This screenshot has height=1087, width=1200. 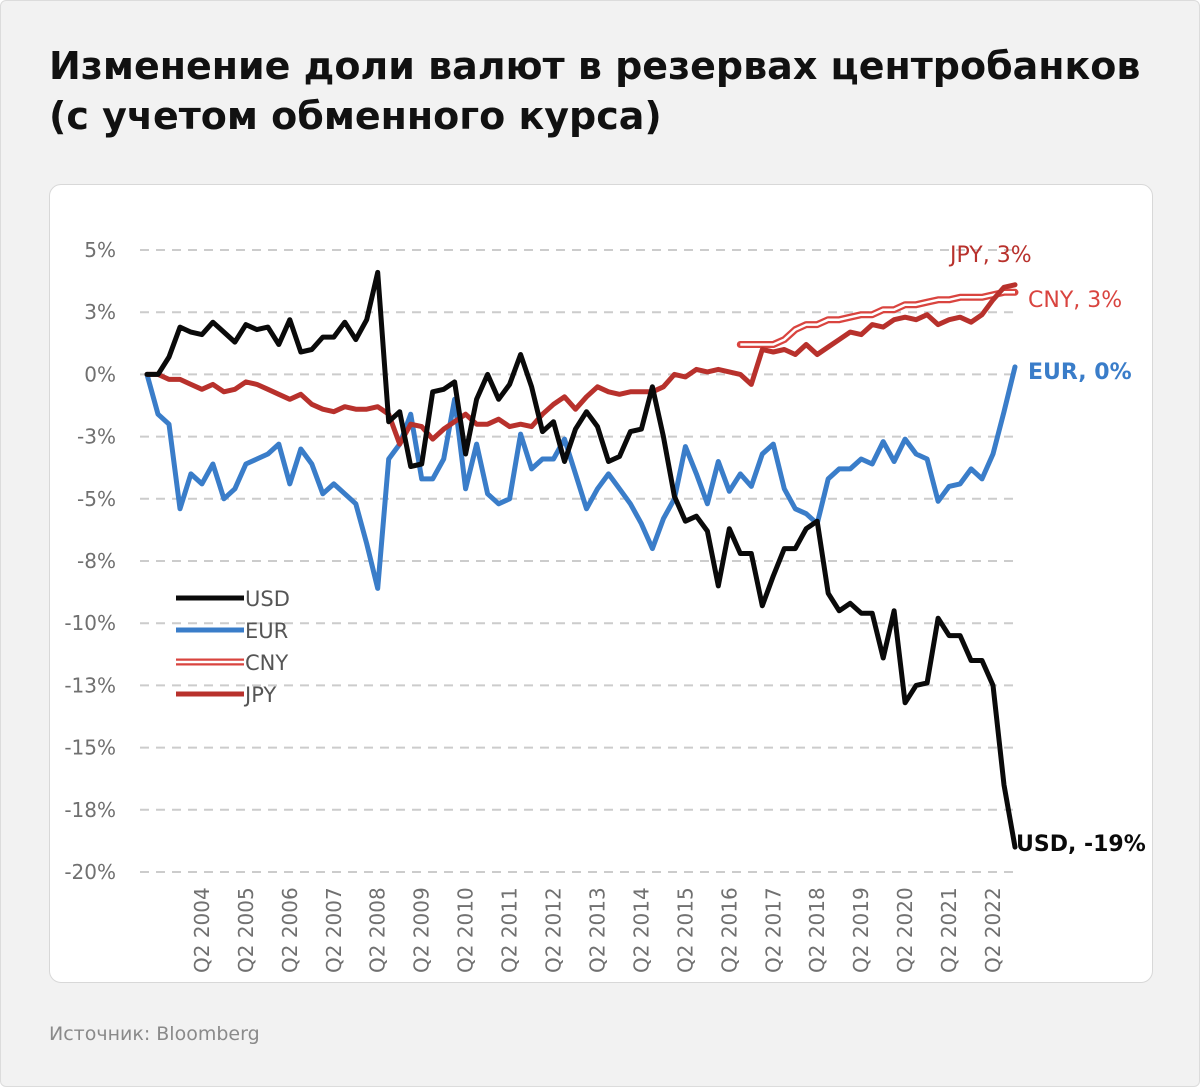 I want to click on legend: USD EUR CNY JPY, so click(x=233, y=647).